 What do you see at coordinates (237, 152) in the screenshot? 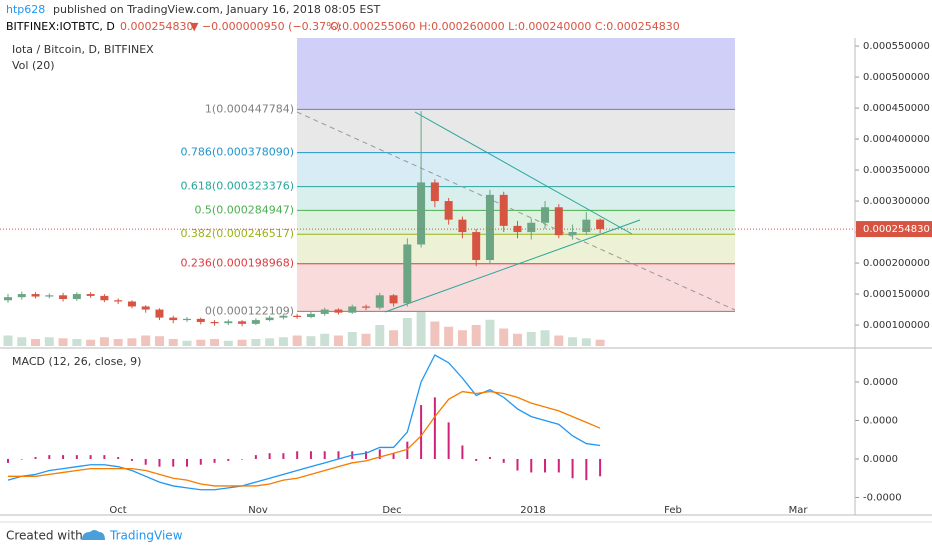
I see `fib-label: 0.786(0.000378090)` at bounding box center [237, 152].